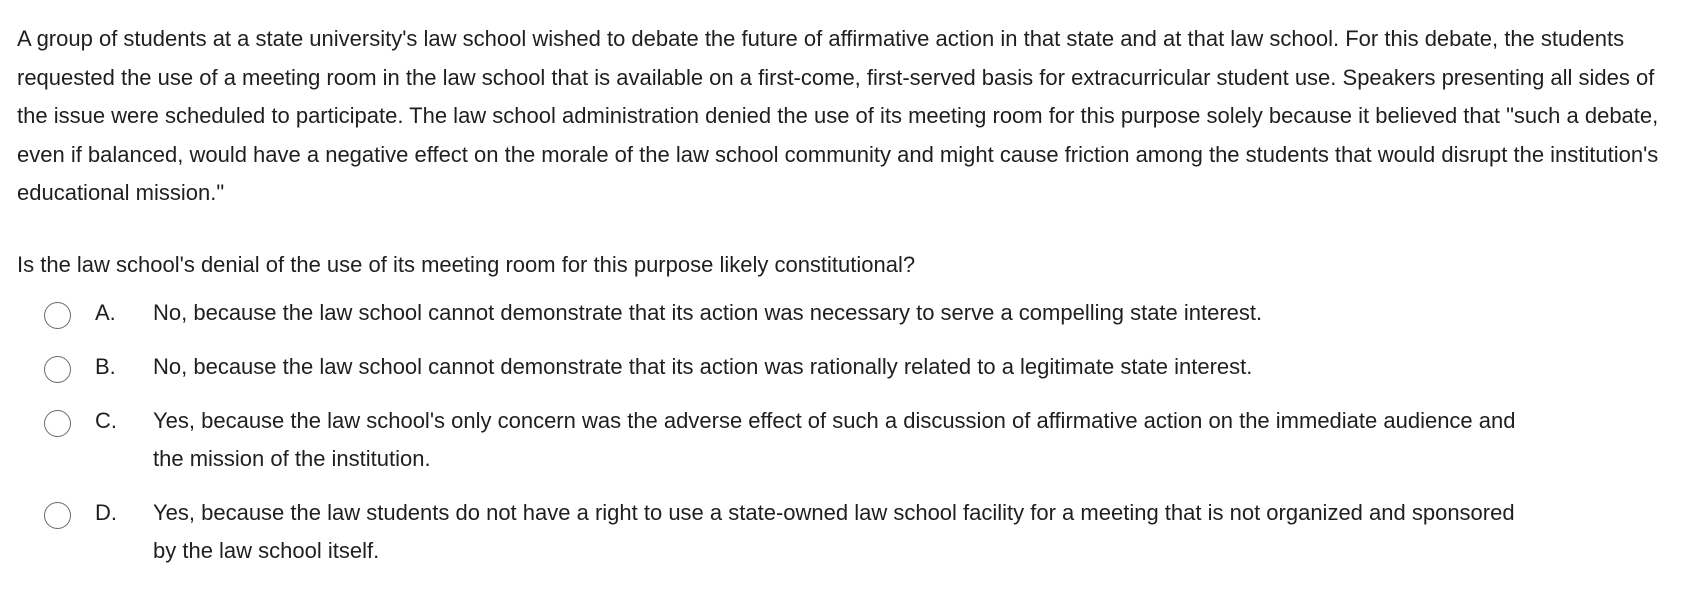  What do you see at coordinates (106, 420) in the screenshot?
I see `option-letter-c: C.` at bounding box center [106, 420].